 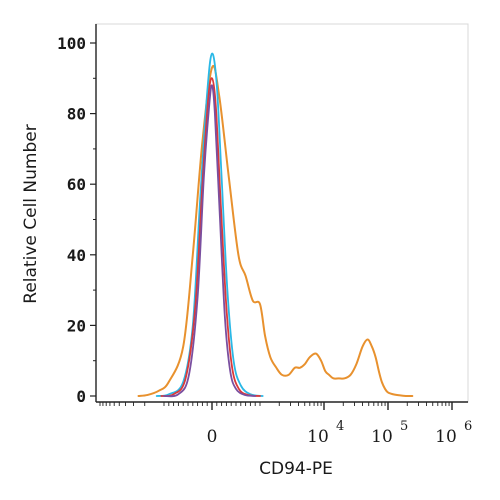 I want to click on y-tick-label: 0, so click(x=81, y=396).